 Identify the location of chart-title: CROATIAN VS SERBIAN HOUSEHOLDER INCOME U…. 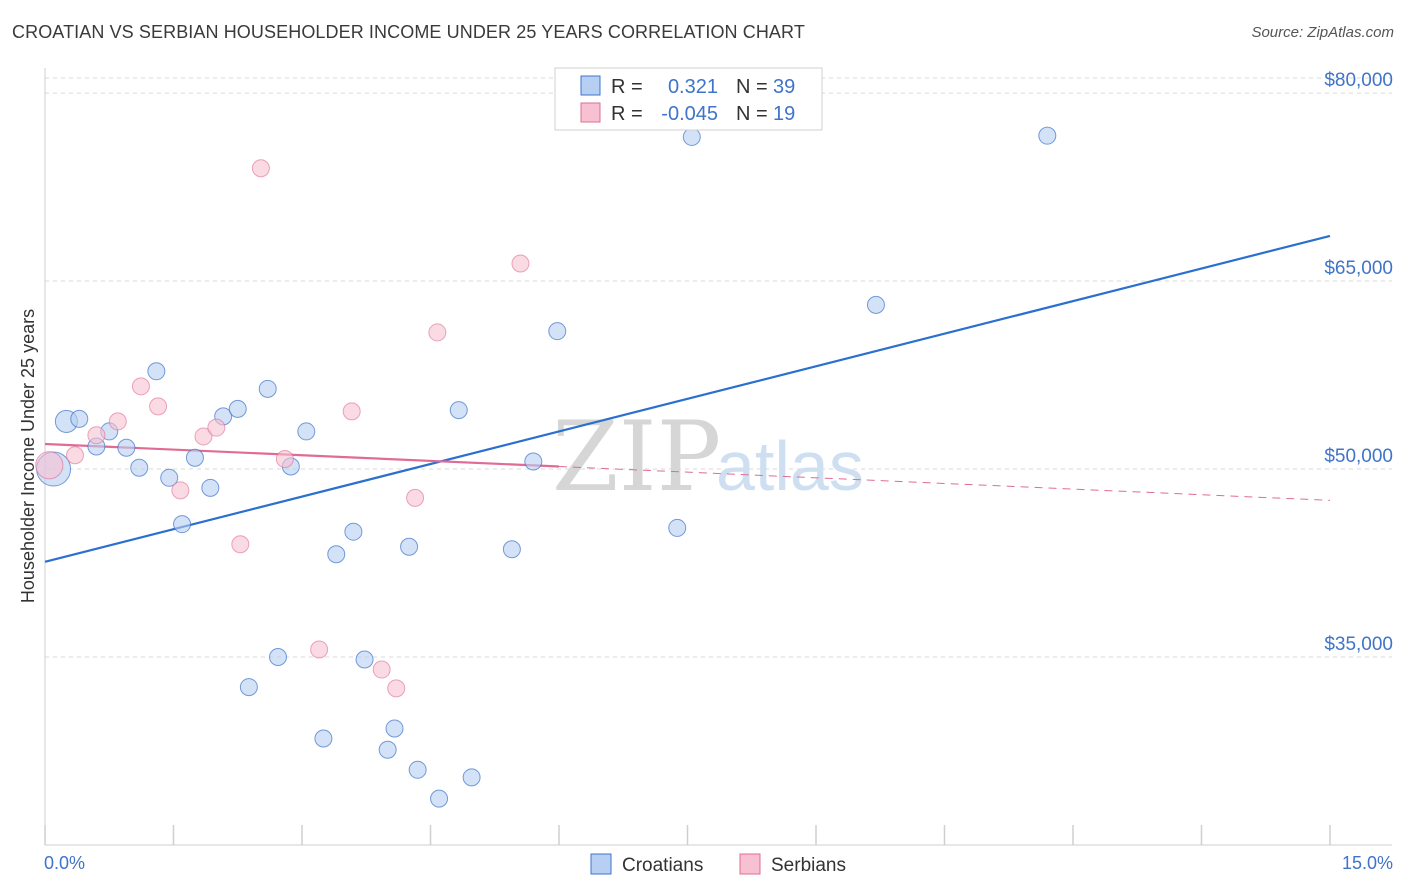
(408, 32).